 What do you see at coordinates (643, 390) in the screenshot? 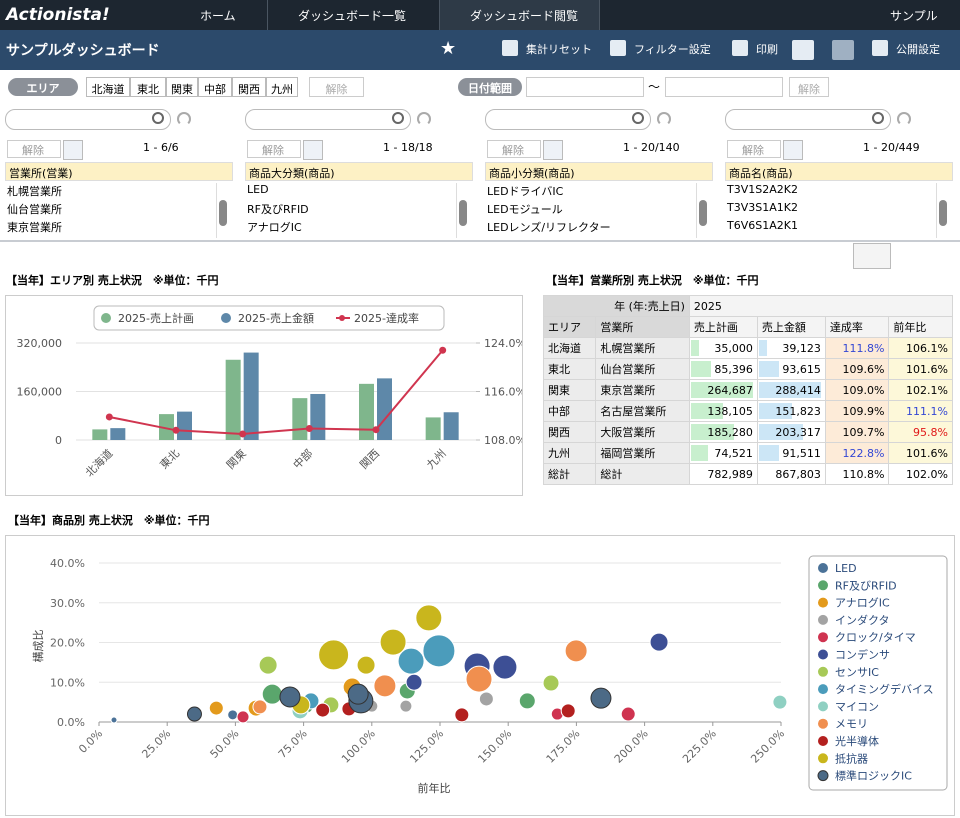
I see `table-cell: 東京営業所` at bounding box center [643, 390].